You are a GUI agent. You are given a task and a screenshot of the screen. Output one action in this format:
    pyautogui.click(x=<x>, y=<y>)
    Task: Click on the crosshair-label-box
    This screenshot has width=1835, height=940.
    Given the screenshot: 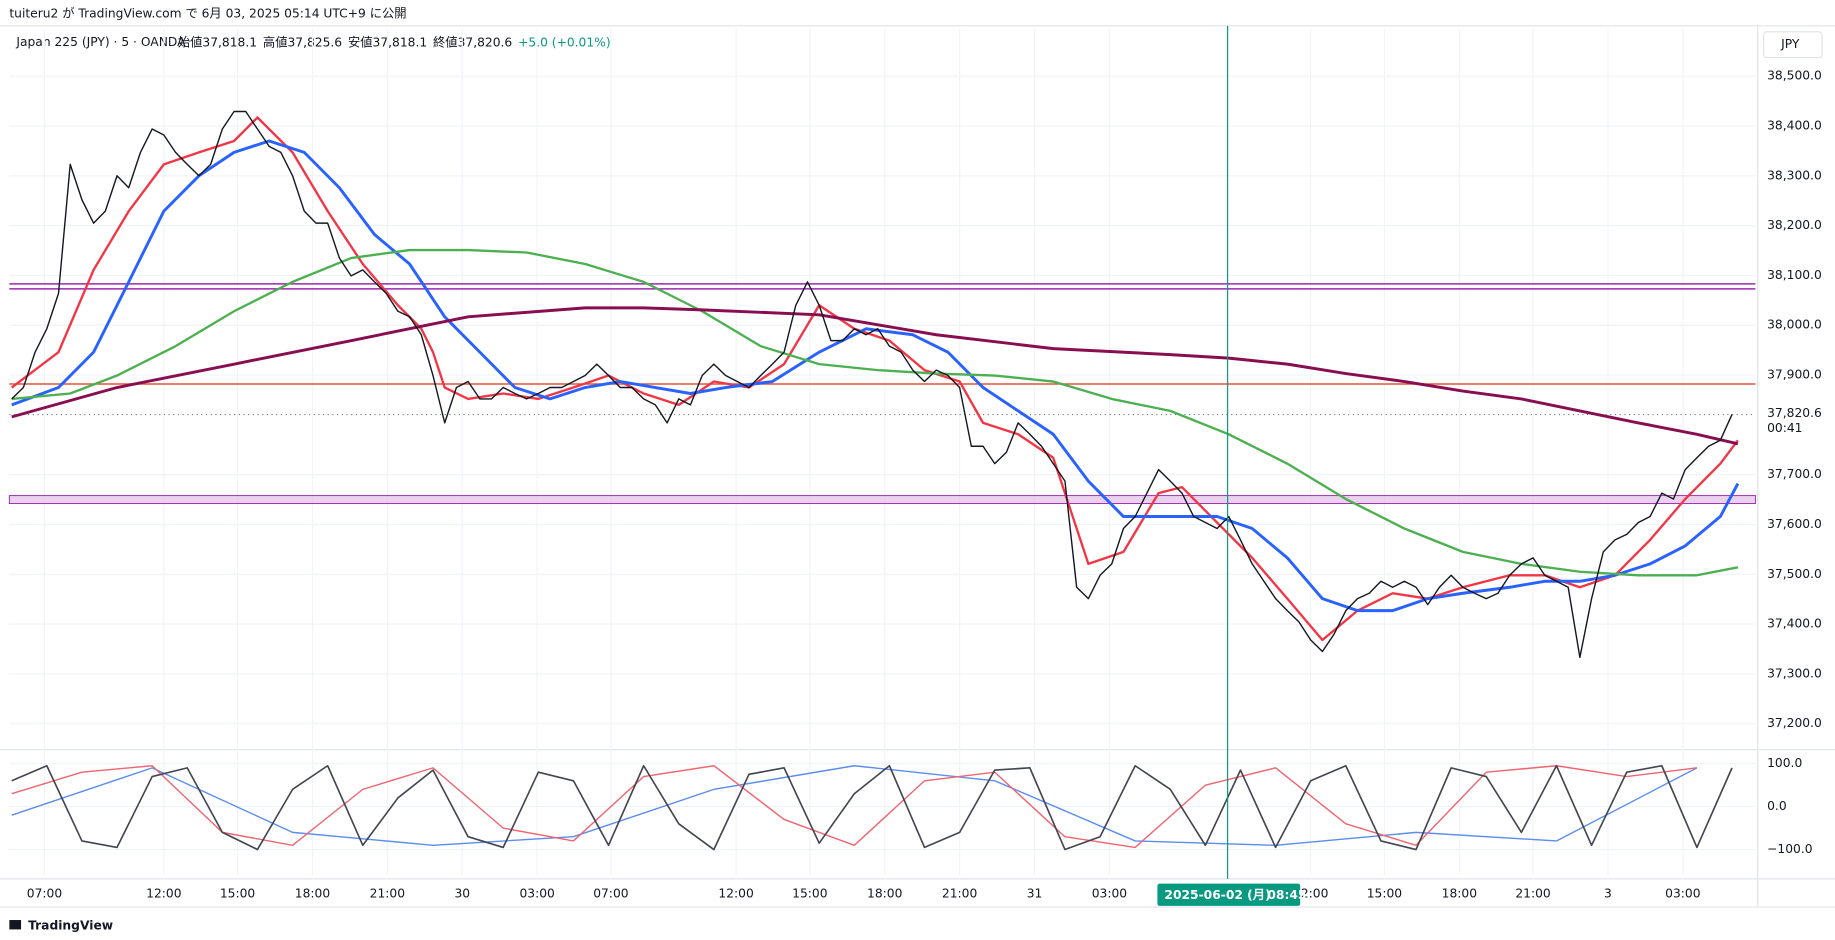 What is the action you would take?
    pyautogui.click(x=1229, y=894)
    